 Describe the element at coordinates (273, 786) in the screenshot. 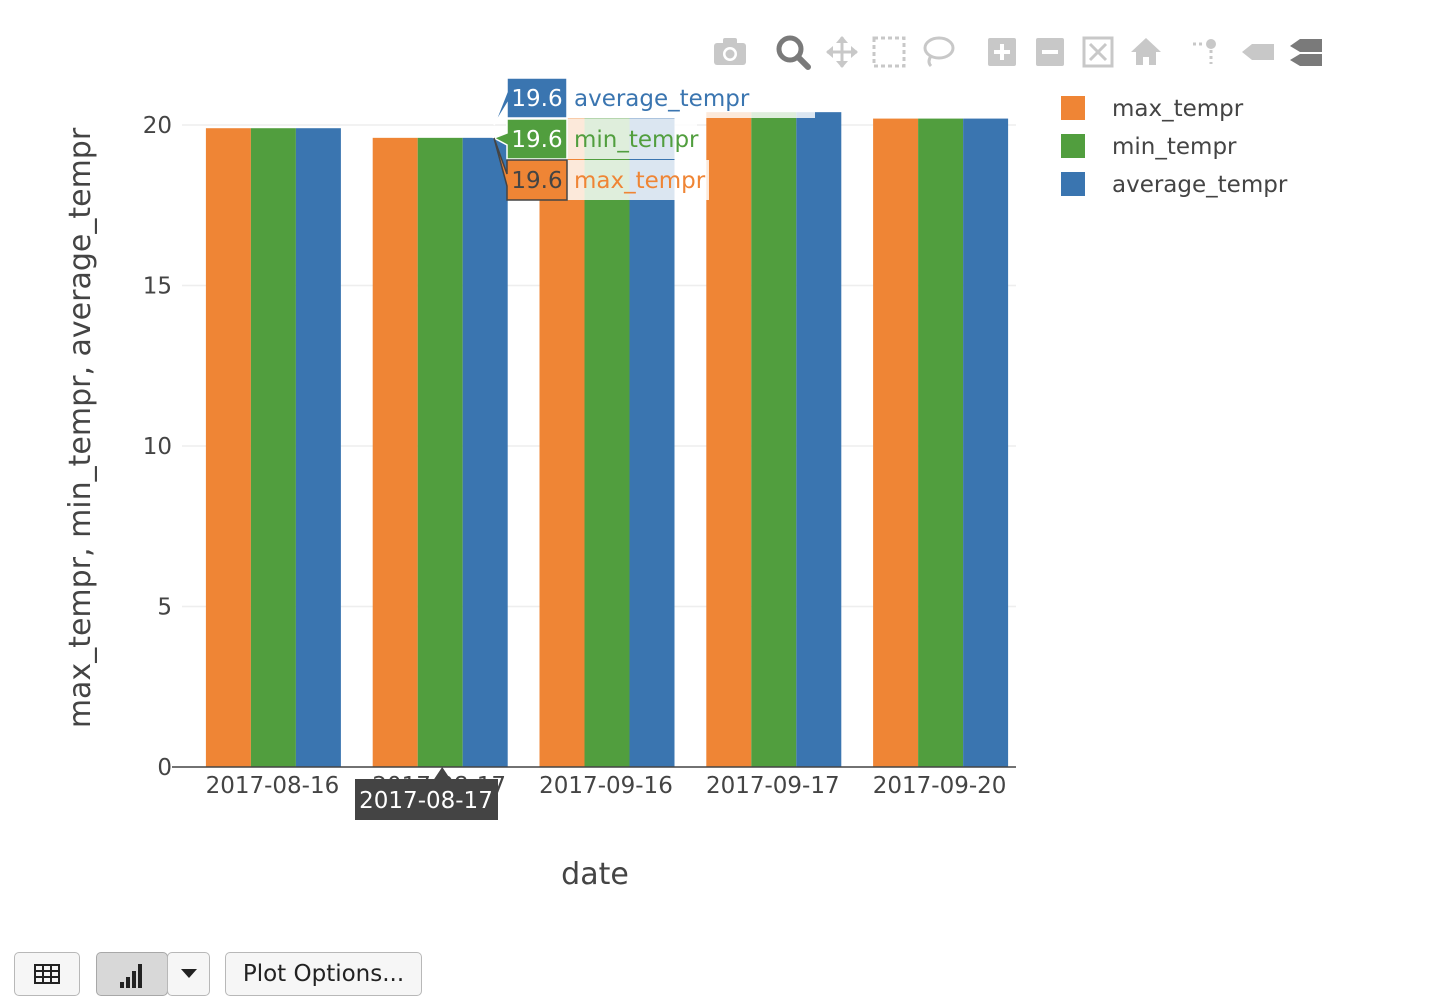

I see `x-tick-label: 2017-08-16` at that location.